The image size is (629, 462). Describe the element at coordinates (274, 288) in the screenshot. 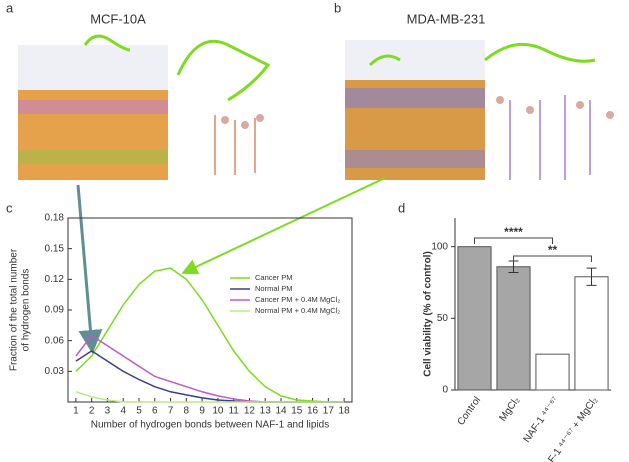

I see `legend-label: Normal PM` at that location.